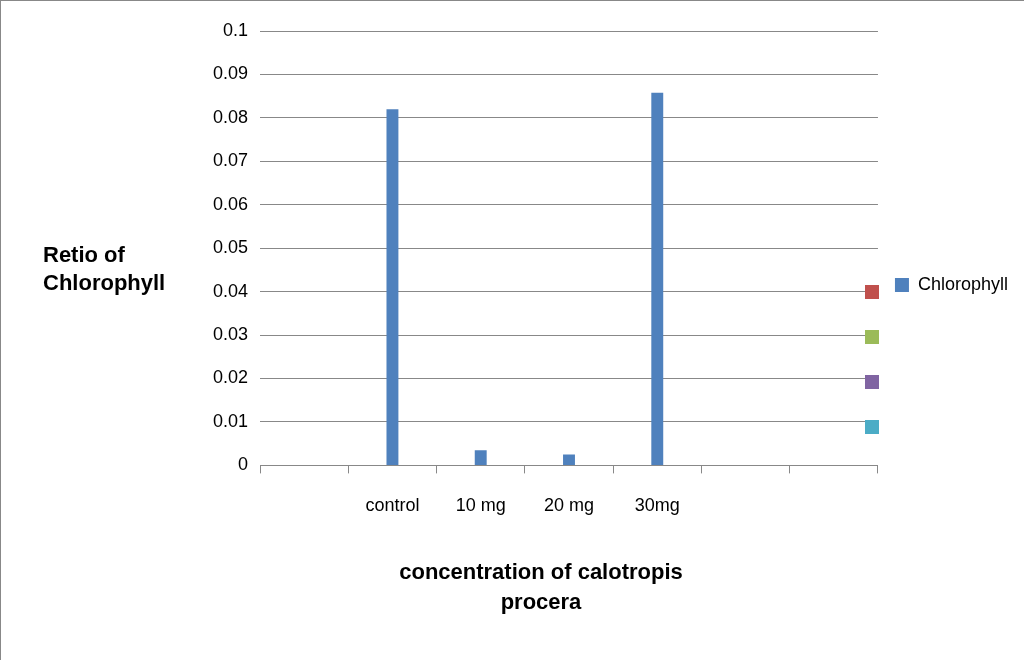  I want to click on y-tick-label: 0.01, so click(230, 420).